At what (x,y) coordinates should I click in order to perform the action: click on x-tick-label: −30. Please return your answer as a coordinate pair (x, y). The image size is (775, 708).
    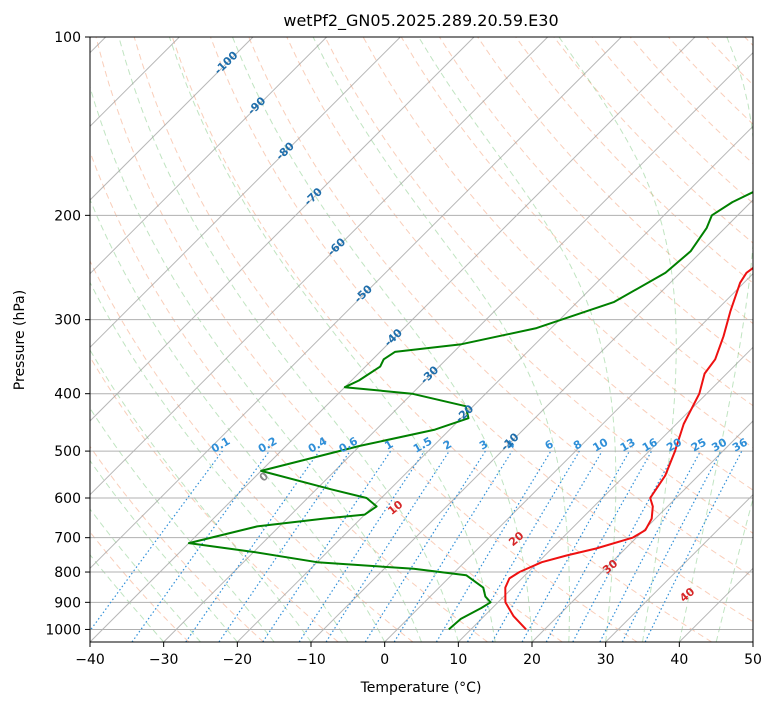
    Looking at the image, I should click on (164, 660).